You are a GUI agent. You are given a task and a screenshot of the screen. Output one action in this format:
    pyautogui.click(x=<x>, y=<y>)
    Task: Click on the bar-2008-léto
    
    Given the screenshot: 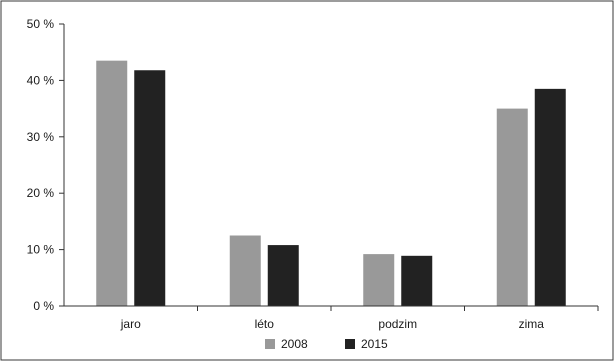 What is the action you would take?
    pyautogui.click(x=245, y=270)
    